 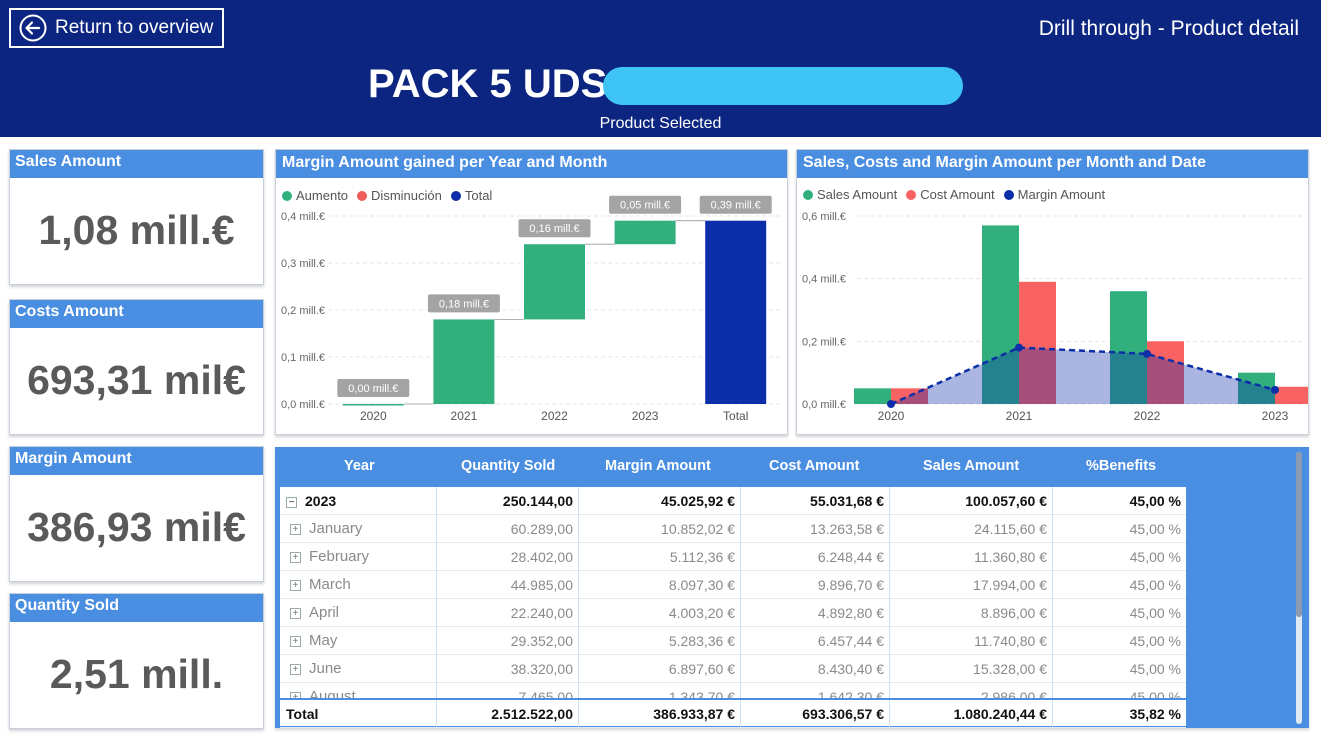 I want to click on data-label: 0,00 mill.€, so click(x=373, y=389).